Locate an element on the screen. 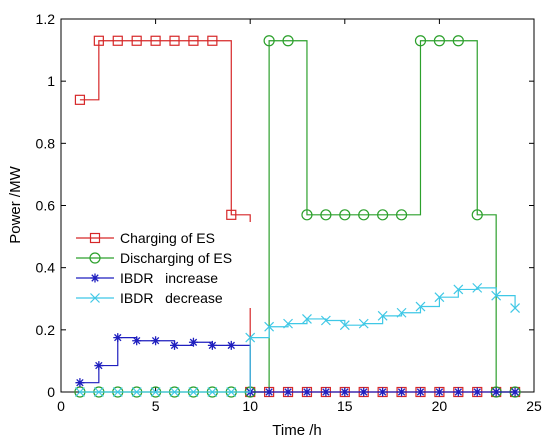 This screenshot has width=550, height=442. x-tick-label: 5 is located at coordinates (156, 406).